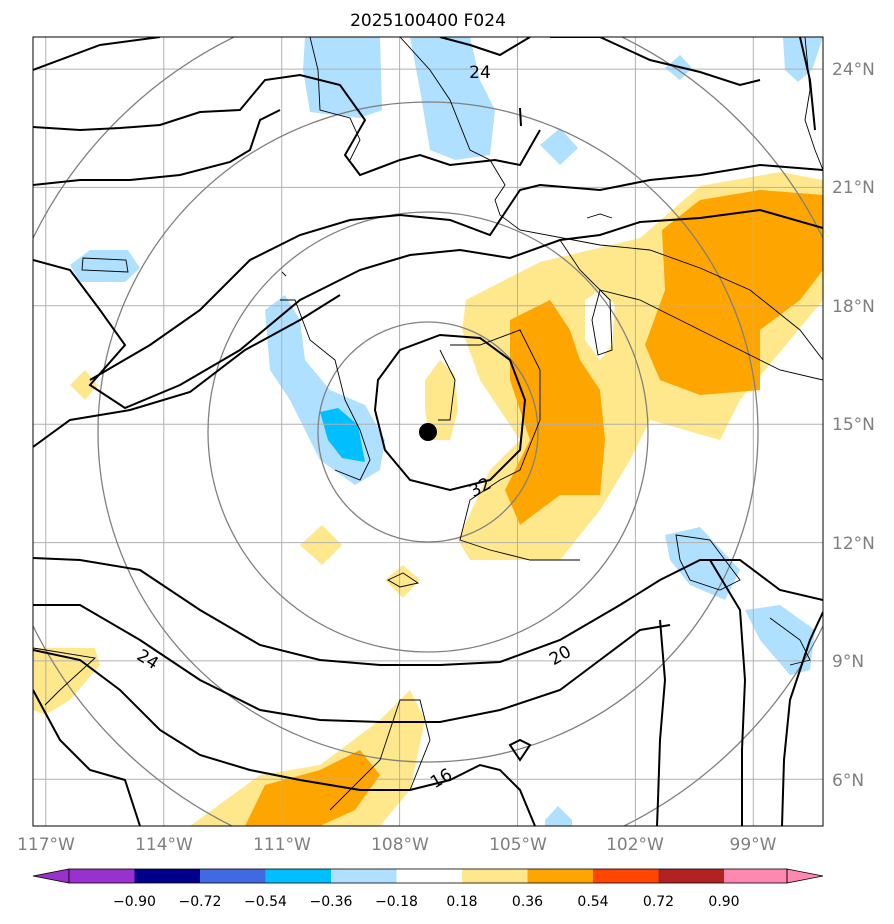  I want to click on colorbar-frame, so click(428, 876).